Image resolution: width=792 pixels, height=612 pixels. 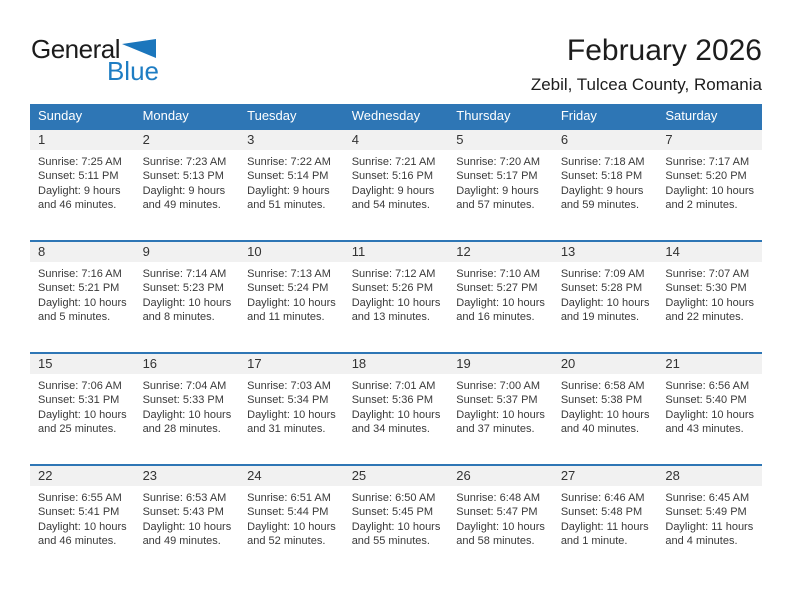 I want to click on day-number: 19, so click(x=500, y=364).